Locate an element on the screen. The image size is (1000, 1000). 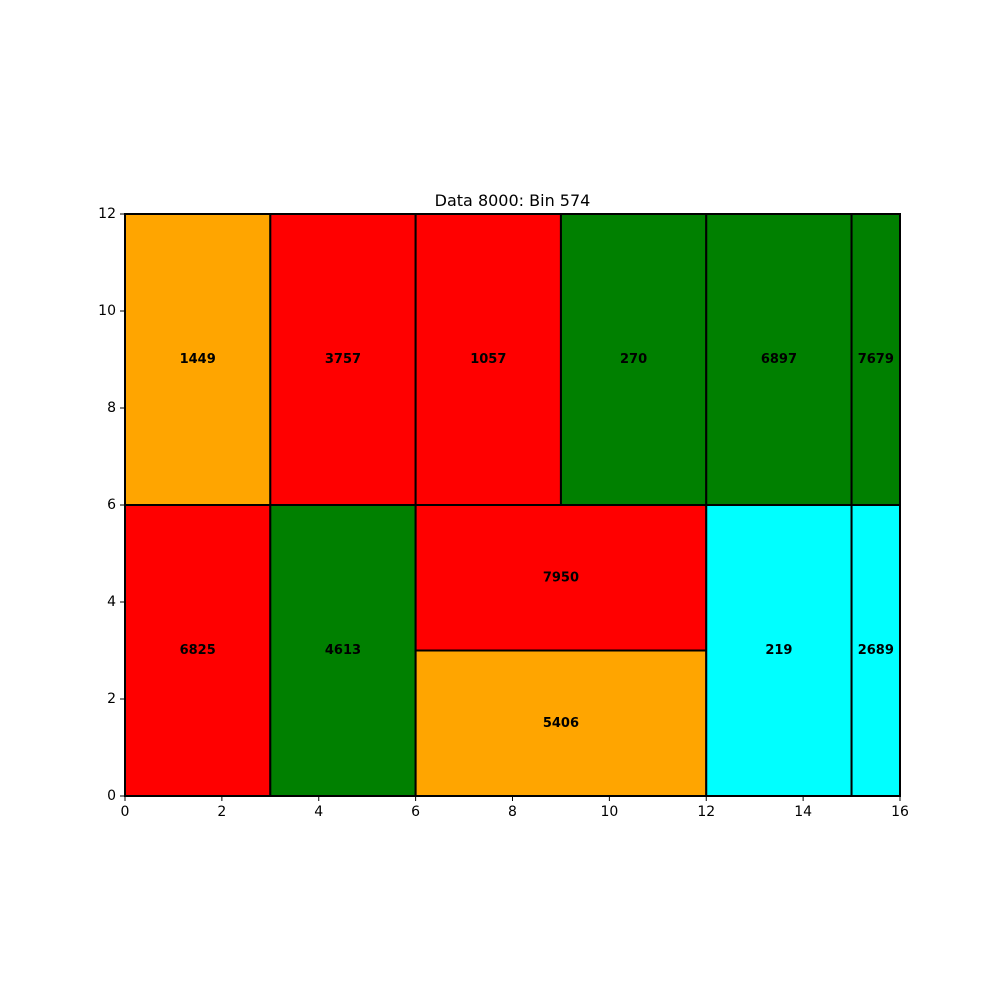
x-tick-label: 2 is located at coordinates (221, 812).